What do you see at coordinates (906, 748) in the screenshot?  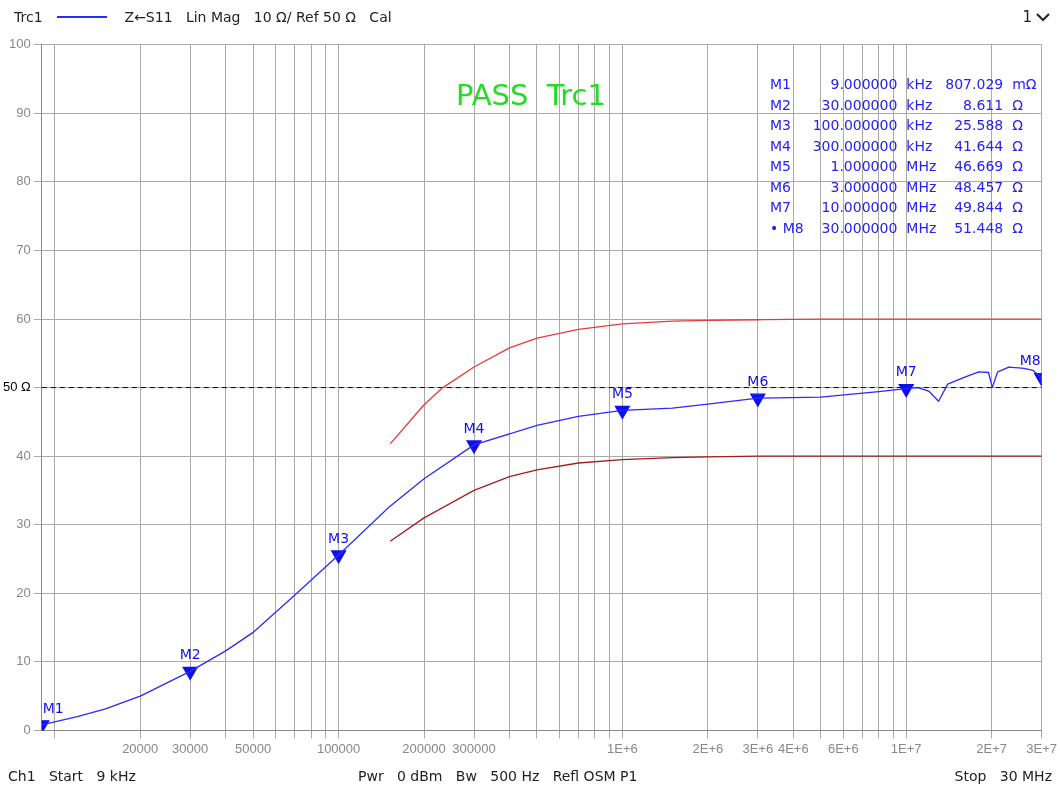 I see `x-tick-label: 1E+7` at bounding box center [906, 748].